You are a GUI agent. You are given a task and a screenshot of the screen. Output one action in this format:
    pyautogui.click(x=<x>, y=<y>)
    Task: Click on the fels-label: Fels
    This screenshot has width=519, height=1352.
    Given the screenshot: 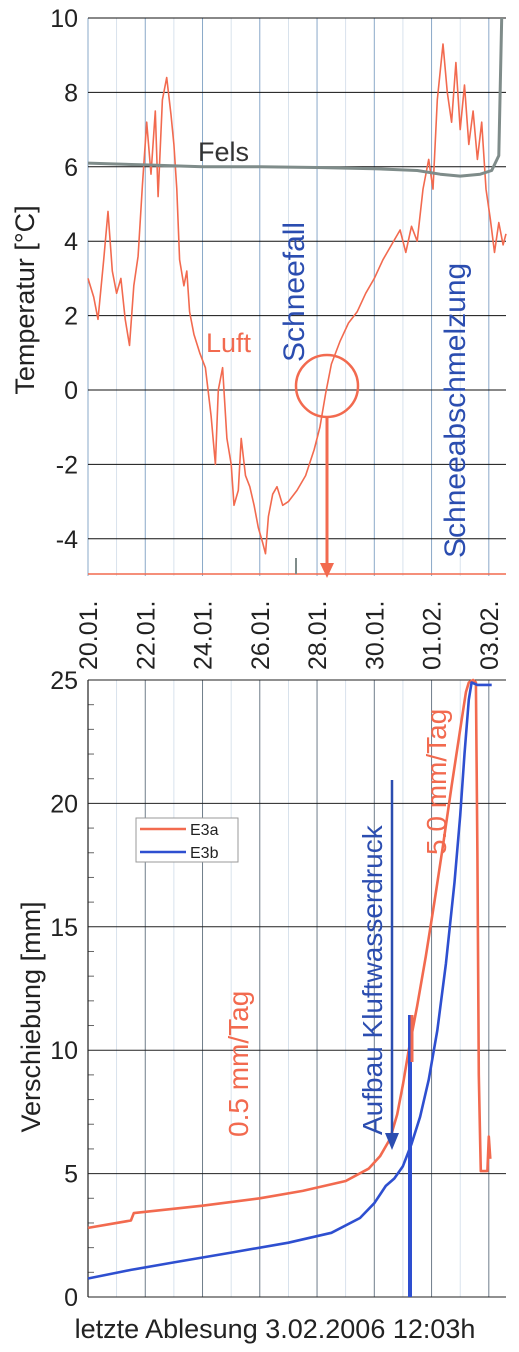 What is the action you would take?
    pyautogui.click(x=223, y=152)
    